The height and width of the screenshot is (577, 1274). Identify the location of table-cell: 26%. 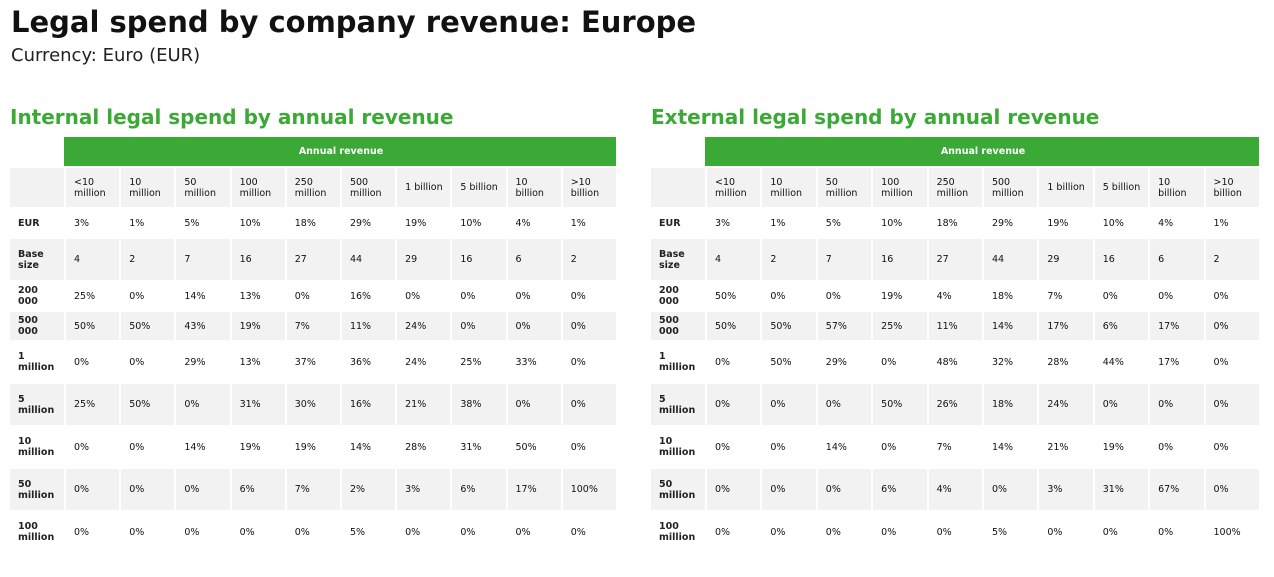
(954, 403).